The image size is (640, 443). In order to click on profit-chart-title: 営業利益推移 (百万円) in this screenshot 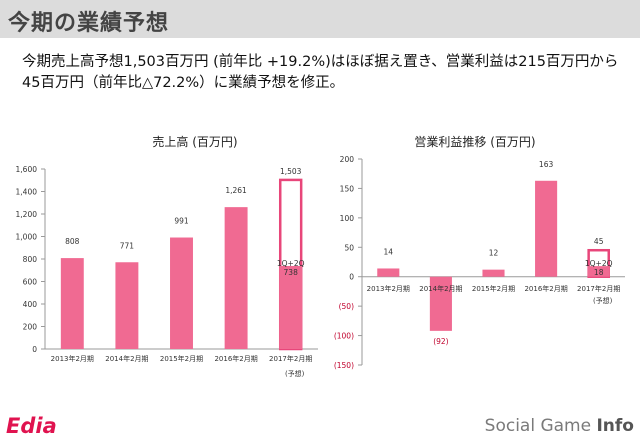, I will do `click(475, 142)`.